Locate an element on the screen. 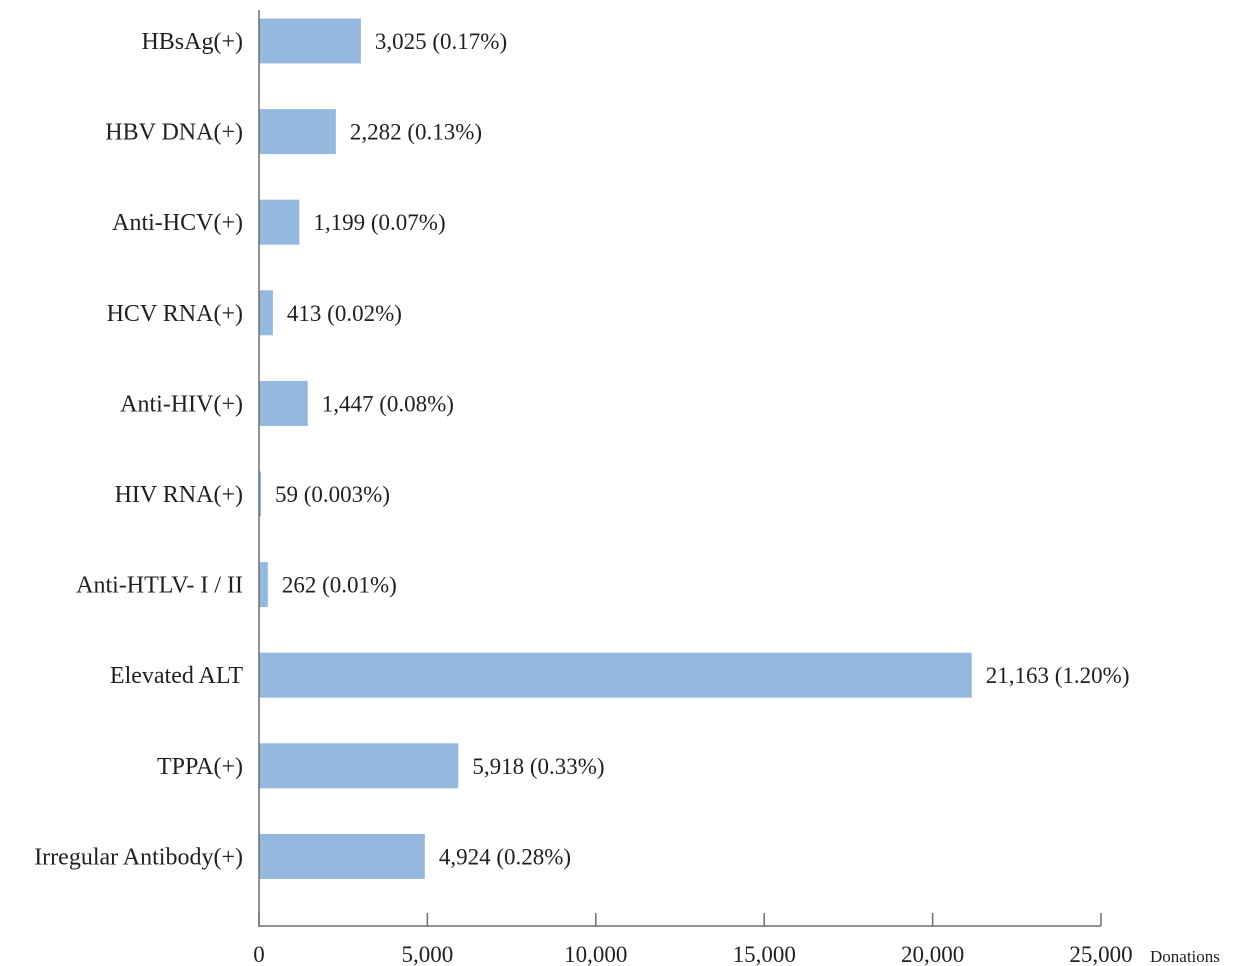  bar-value-label: 5,918 (0.33%) is located at coordinates (538, 766).